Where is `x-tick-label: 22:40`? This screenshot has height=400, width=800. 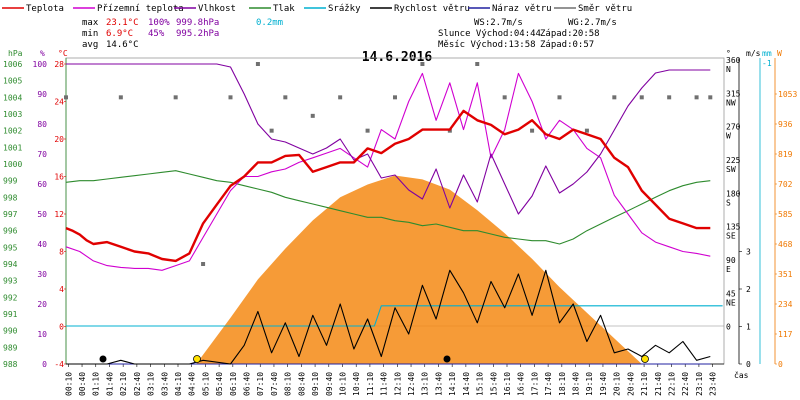
x-tick-label: 22:40 is located at coordinates (685, 384).